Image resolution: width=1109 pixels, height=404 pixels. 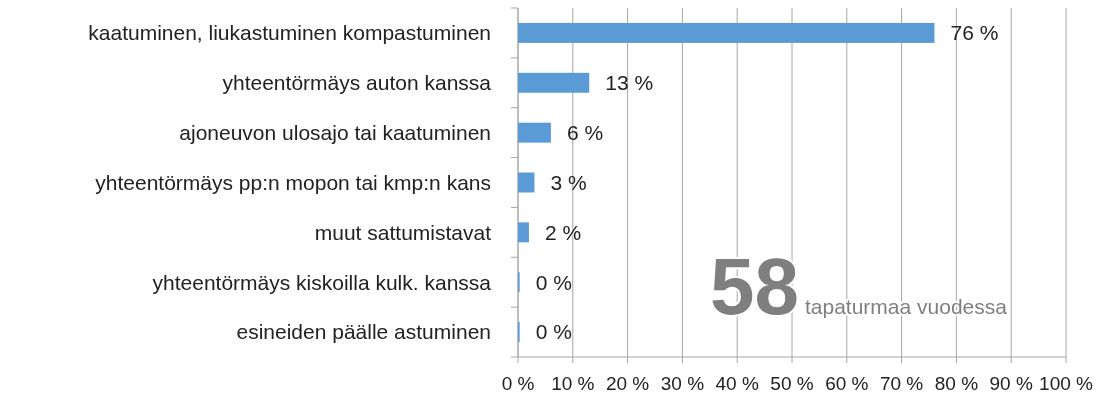 I want to click on x-tick-label: 20 %, so click(x=627, y=383).